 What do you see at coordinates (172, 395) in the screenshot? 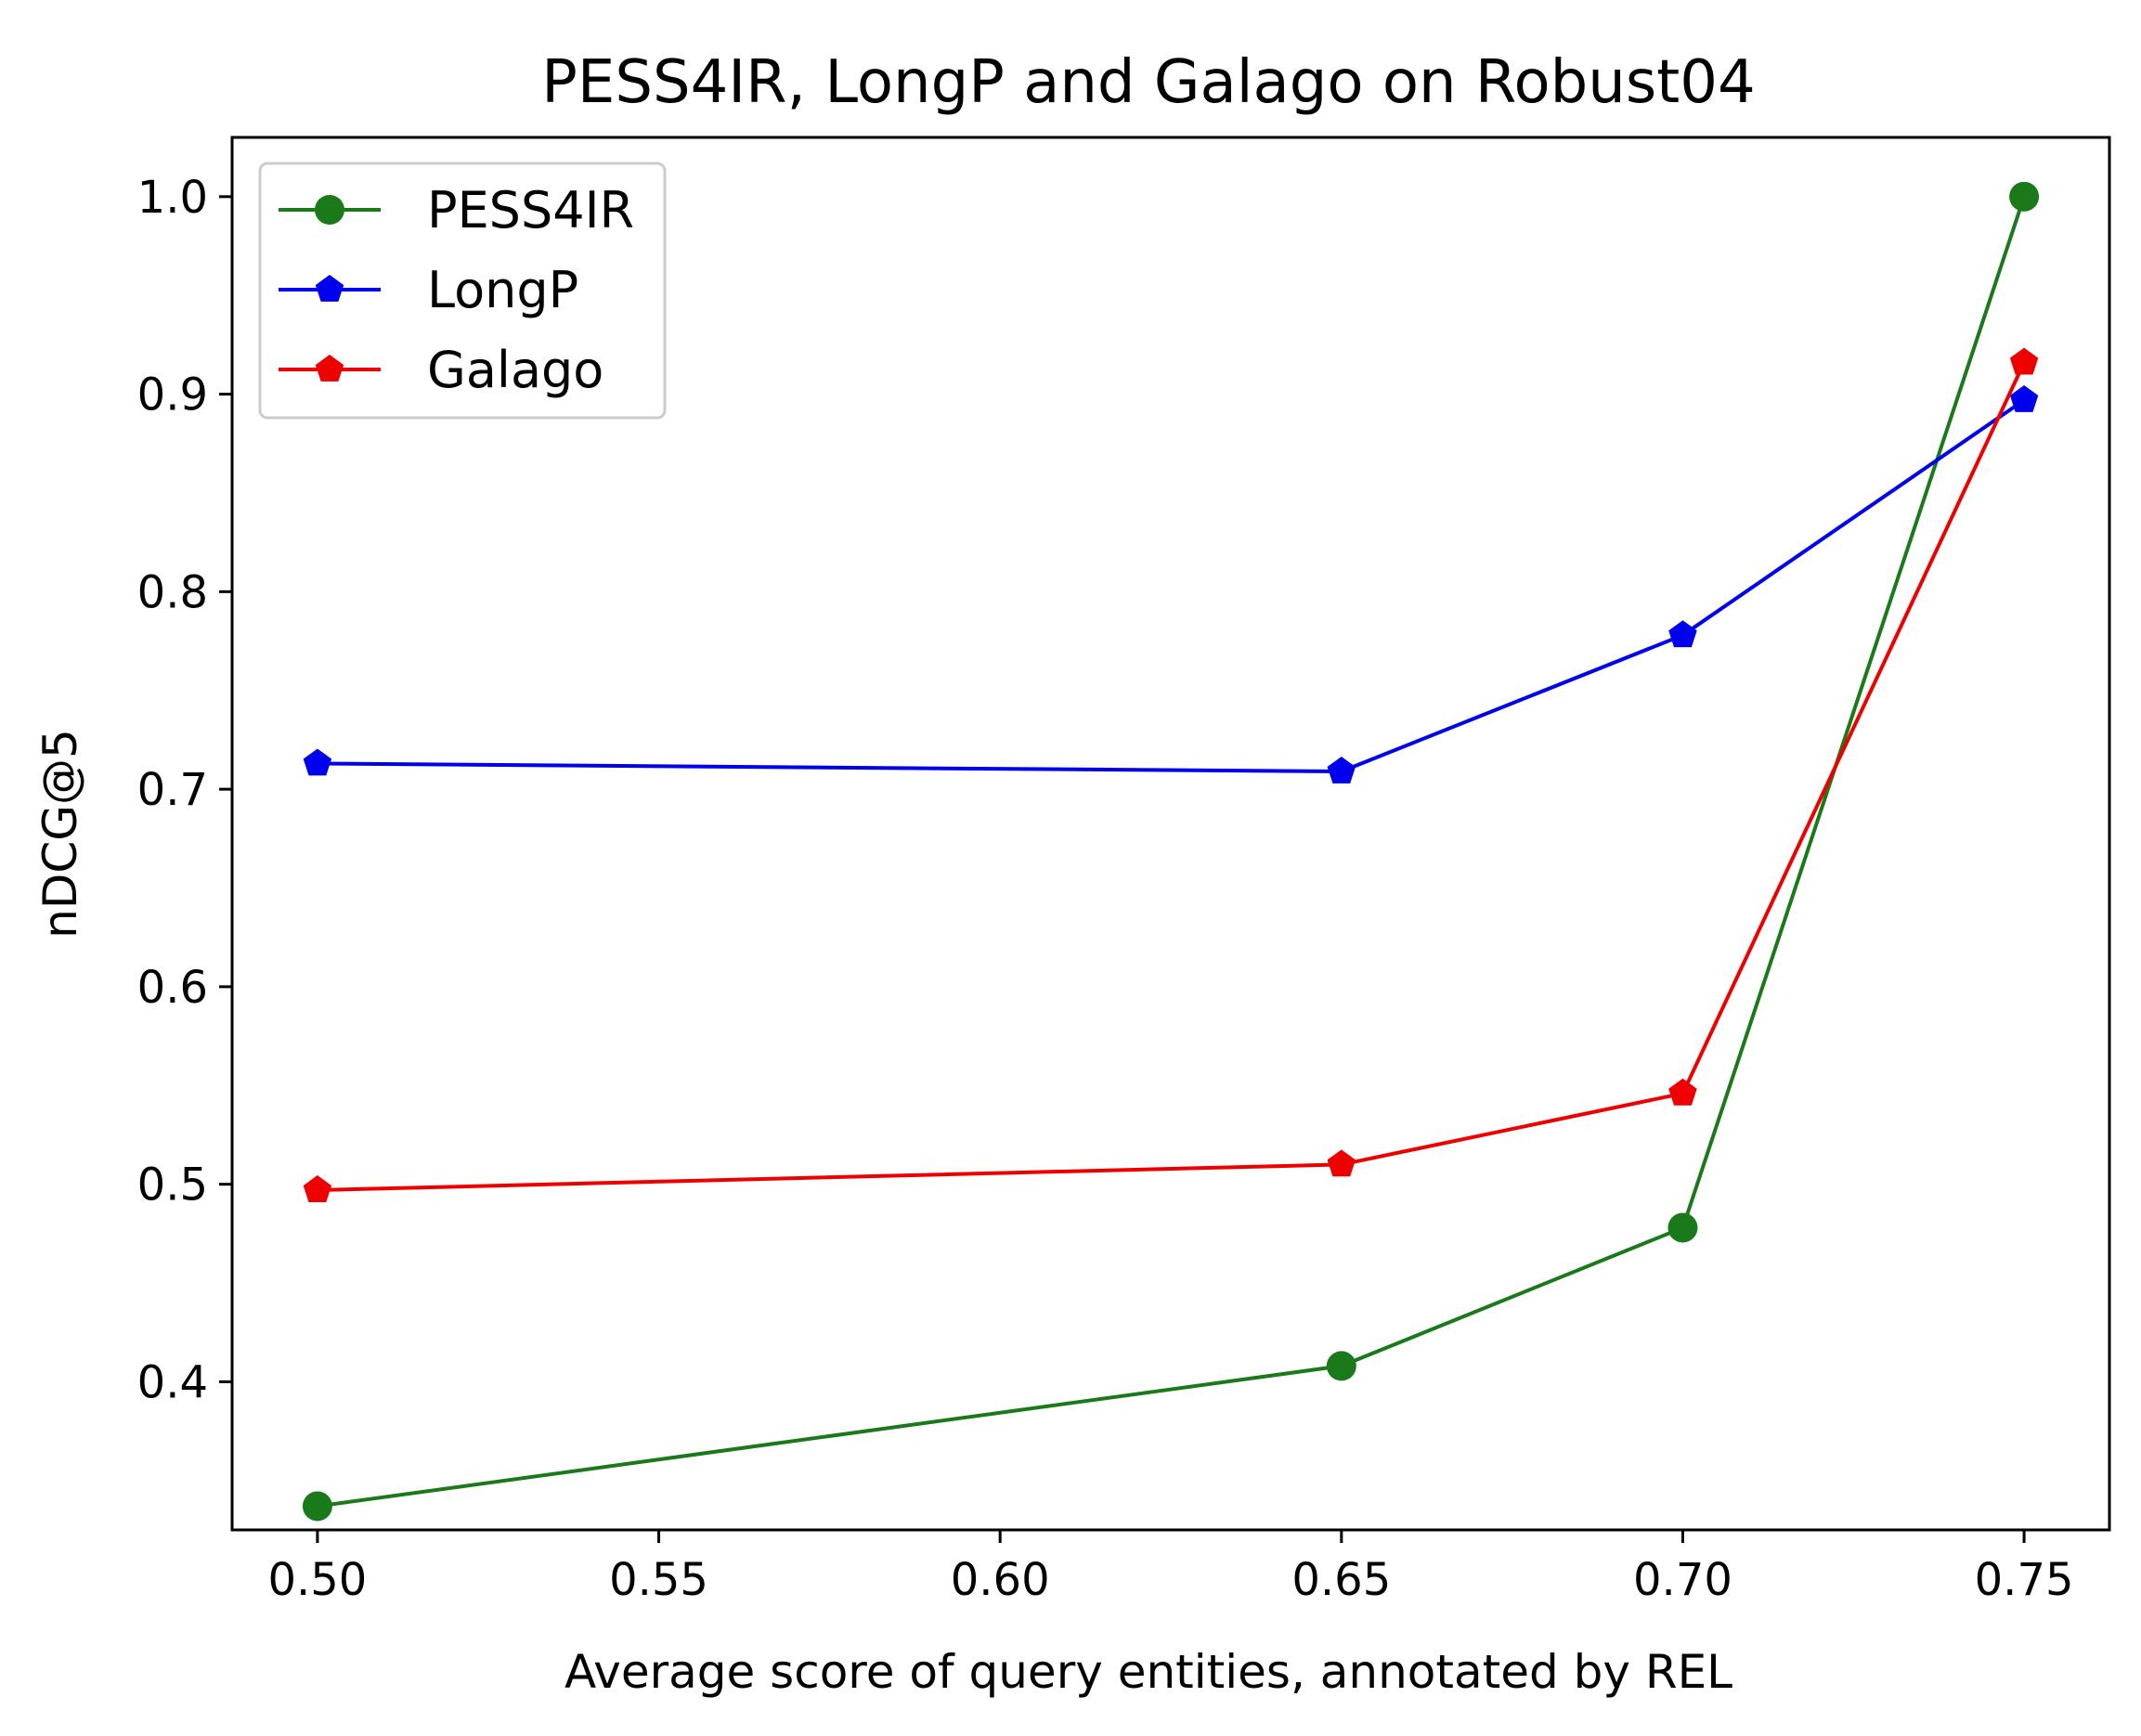
I see `y-tick-label: 0.9` at bounding box center [172, 395].